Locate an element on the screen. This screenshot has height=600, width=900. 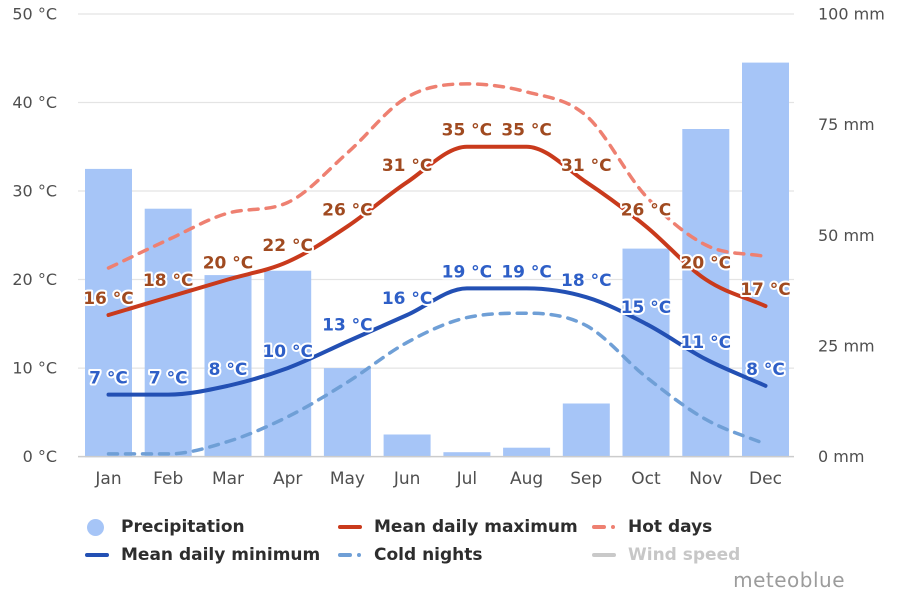
legend-label: Hot days is located at coordinates (670, 527).